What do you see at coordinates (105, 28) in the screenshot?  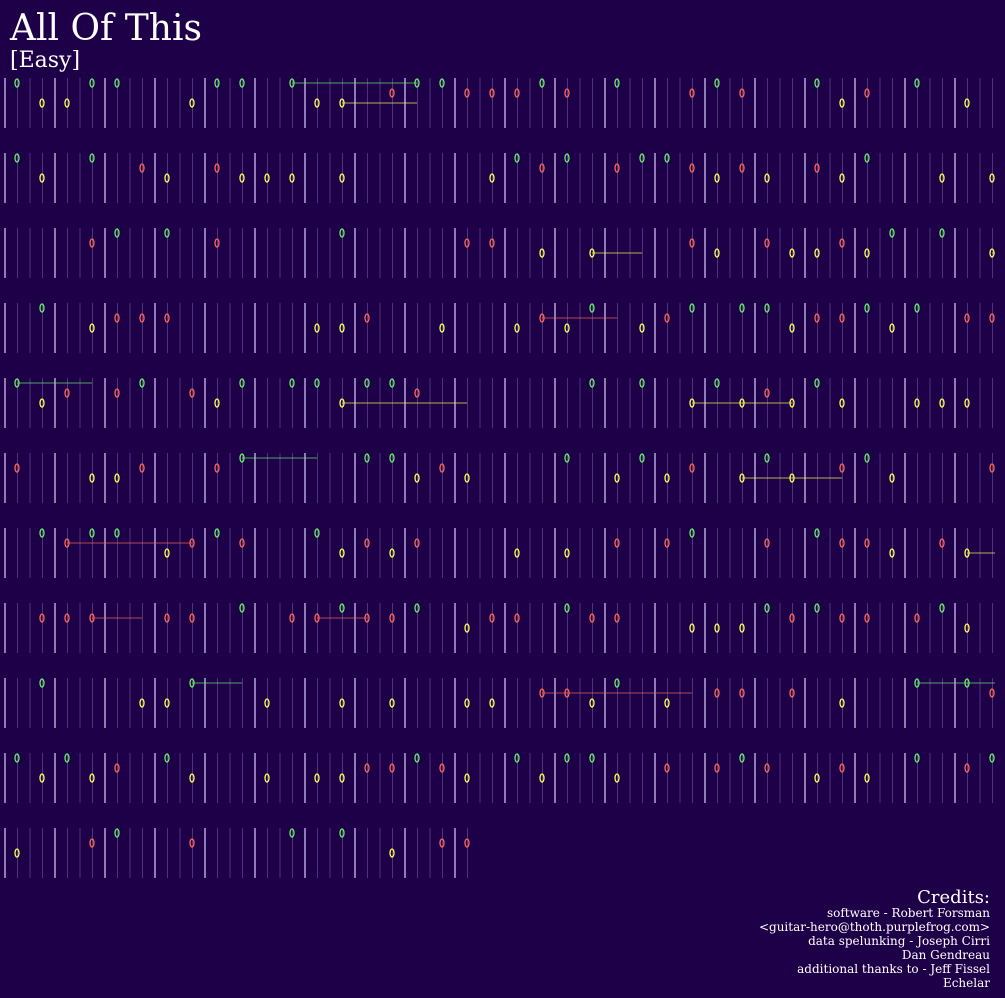 I see `song-title: All Of This` at bounding box center [105, 28].